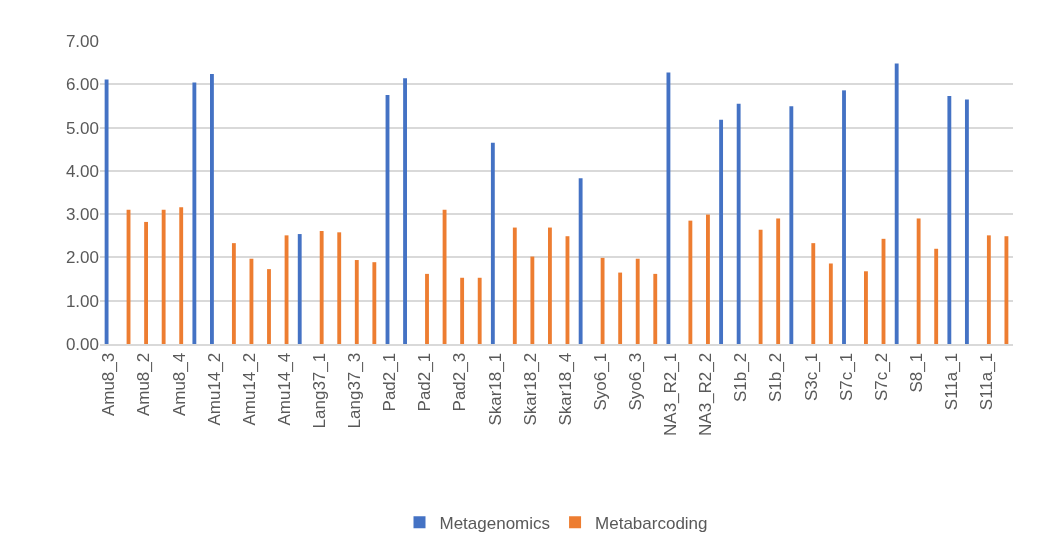 This screenshot has height=553, width=1047. What do you see at coordinates (284, 389) in the screenshot?
I see `x-tick-label: Amu14_4` at bounding box center [284, 389].